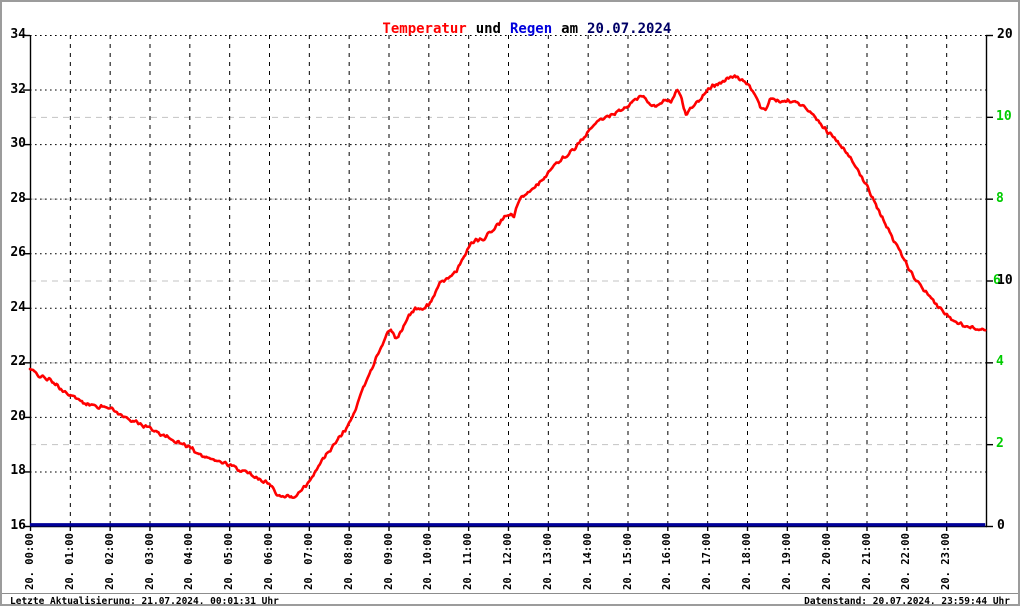  I want to click on x-axis-hour-label: 20. 08:00, so click(348, 561).